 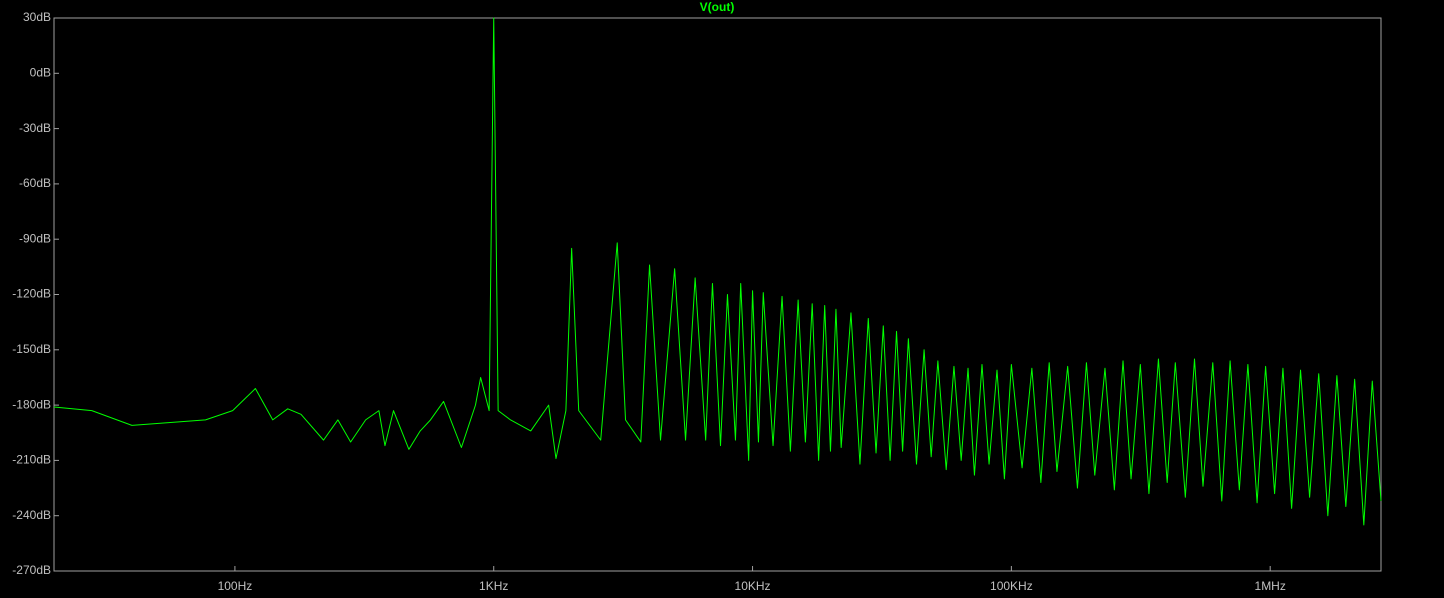 I want to click on y-tick-label: -240dB, so click(x=31, y=515).